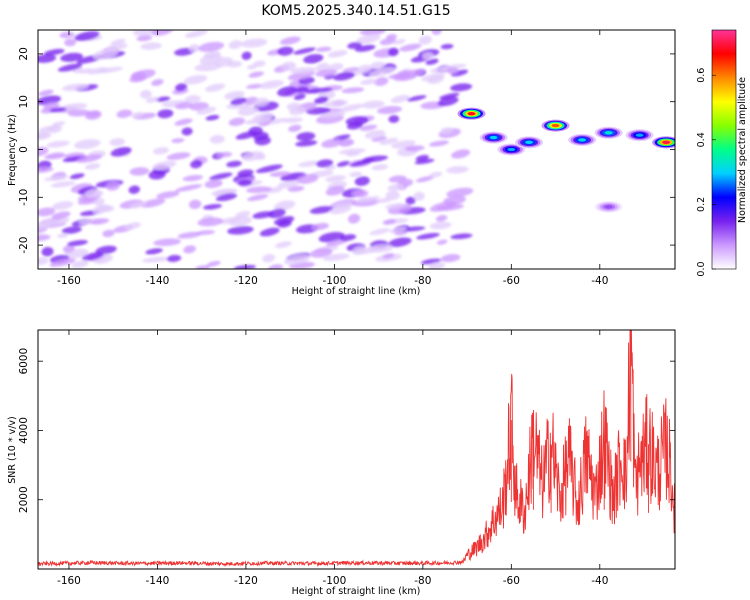 The image size is (750, 600). I want to click on spectrogram-x-tick-label: -160, so click(69, 281).